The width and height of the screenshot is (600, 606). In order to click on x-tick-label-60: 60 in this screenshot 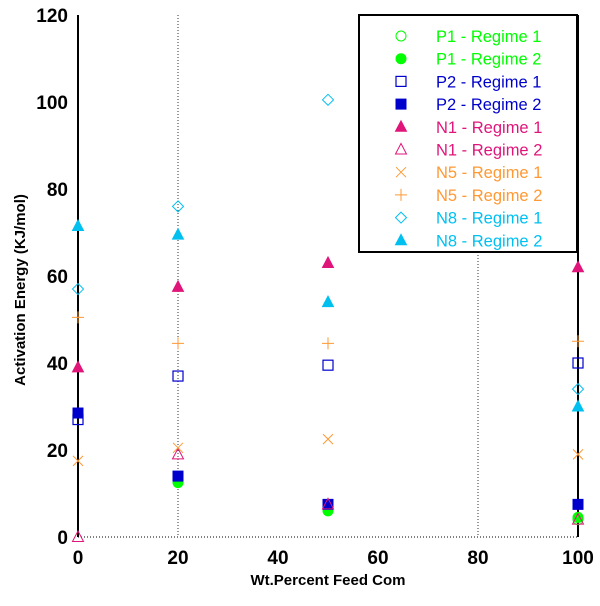, I will do `click(377, 558)`.